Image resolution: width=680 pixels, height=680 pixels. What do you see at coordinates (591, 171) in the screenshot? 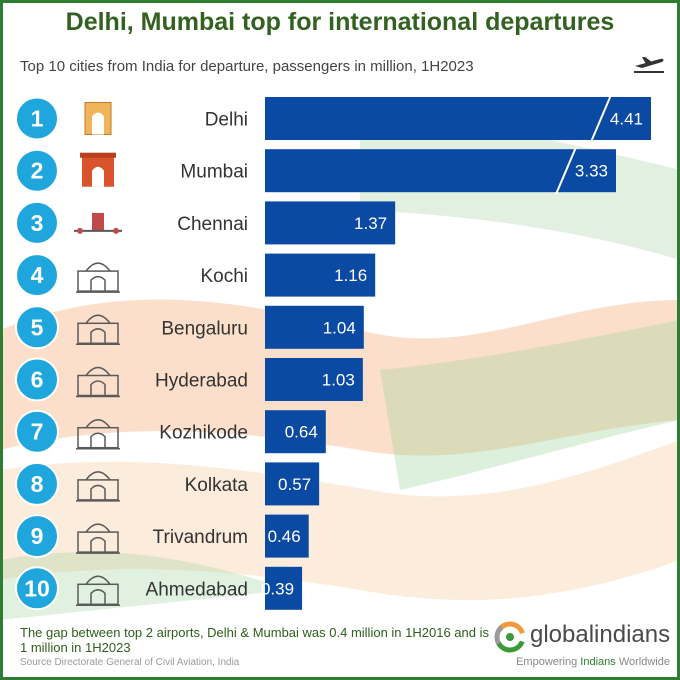
I see `value-label: 3.33` at bounding box center [591, 171].